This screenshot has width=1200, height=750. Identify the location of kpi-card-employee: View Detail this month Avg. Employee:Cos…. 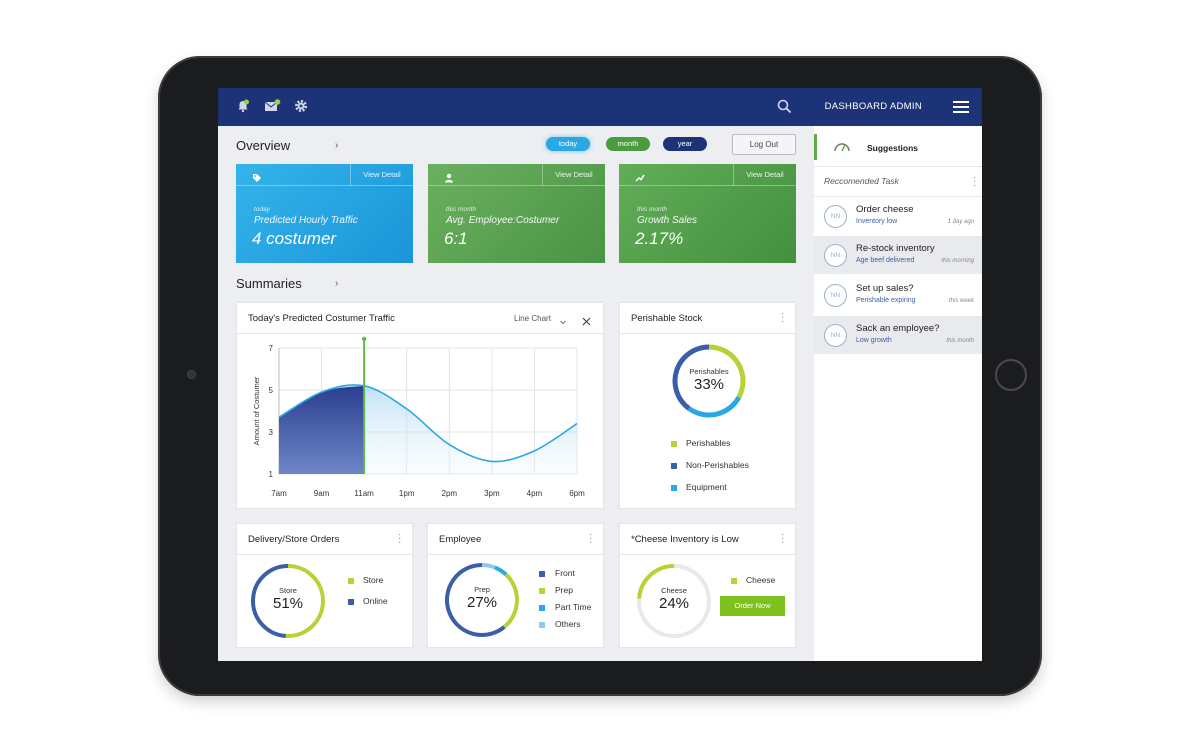
(516, 213).